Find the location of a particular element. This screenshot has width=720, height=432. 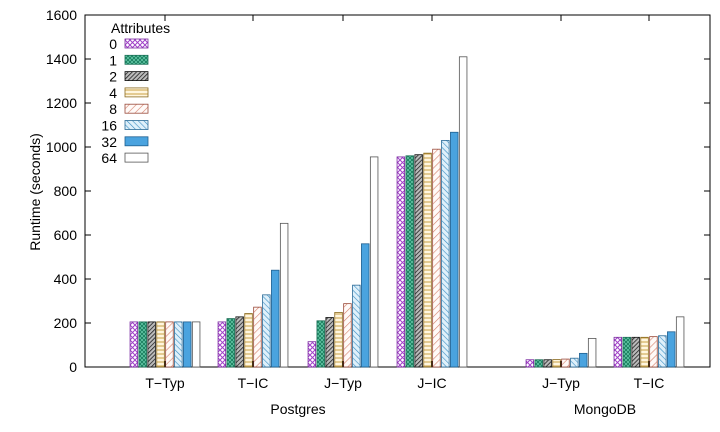

legend-title: Attributes is located at coordinates (140, 28).